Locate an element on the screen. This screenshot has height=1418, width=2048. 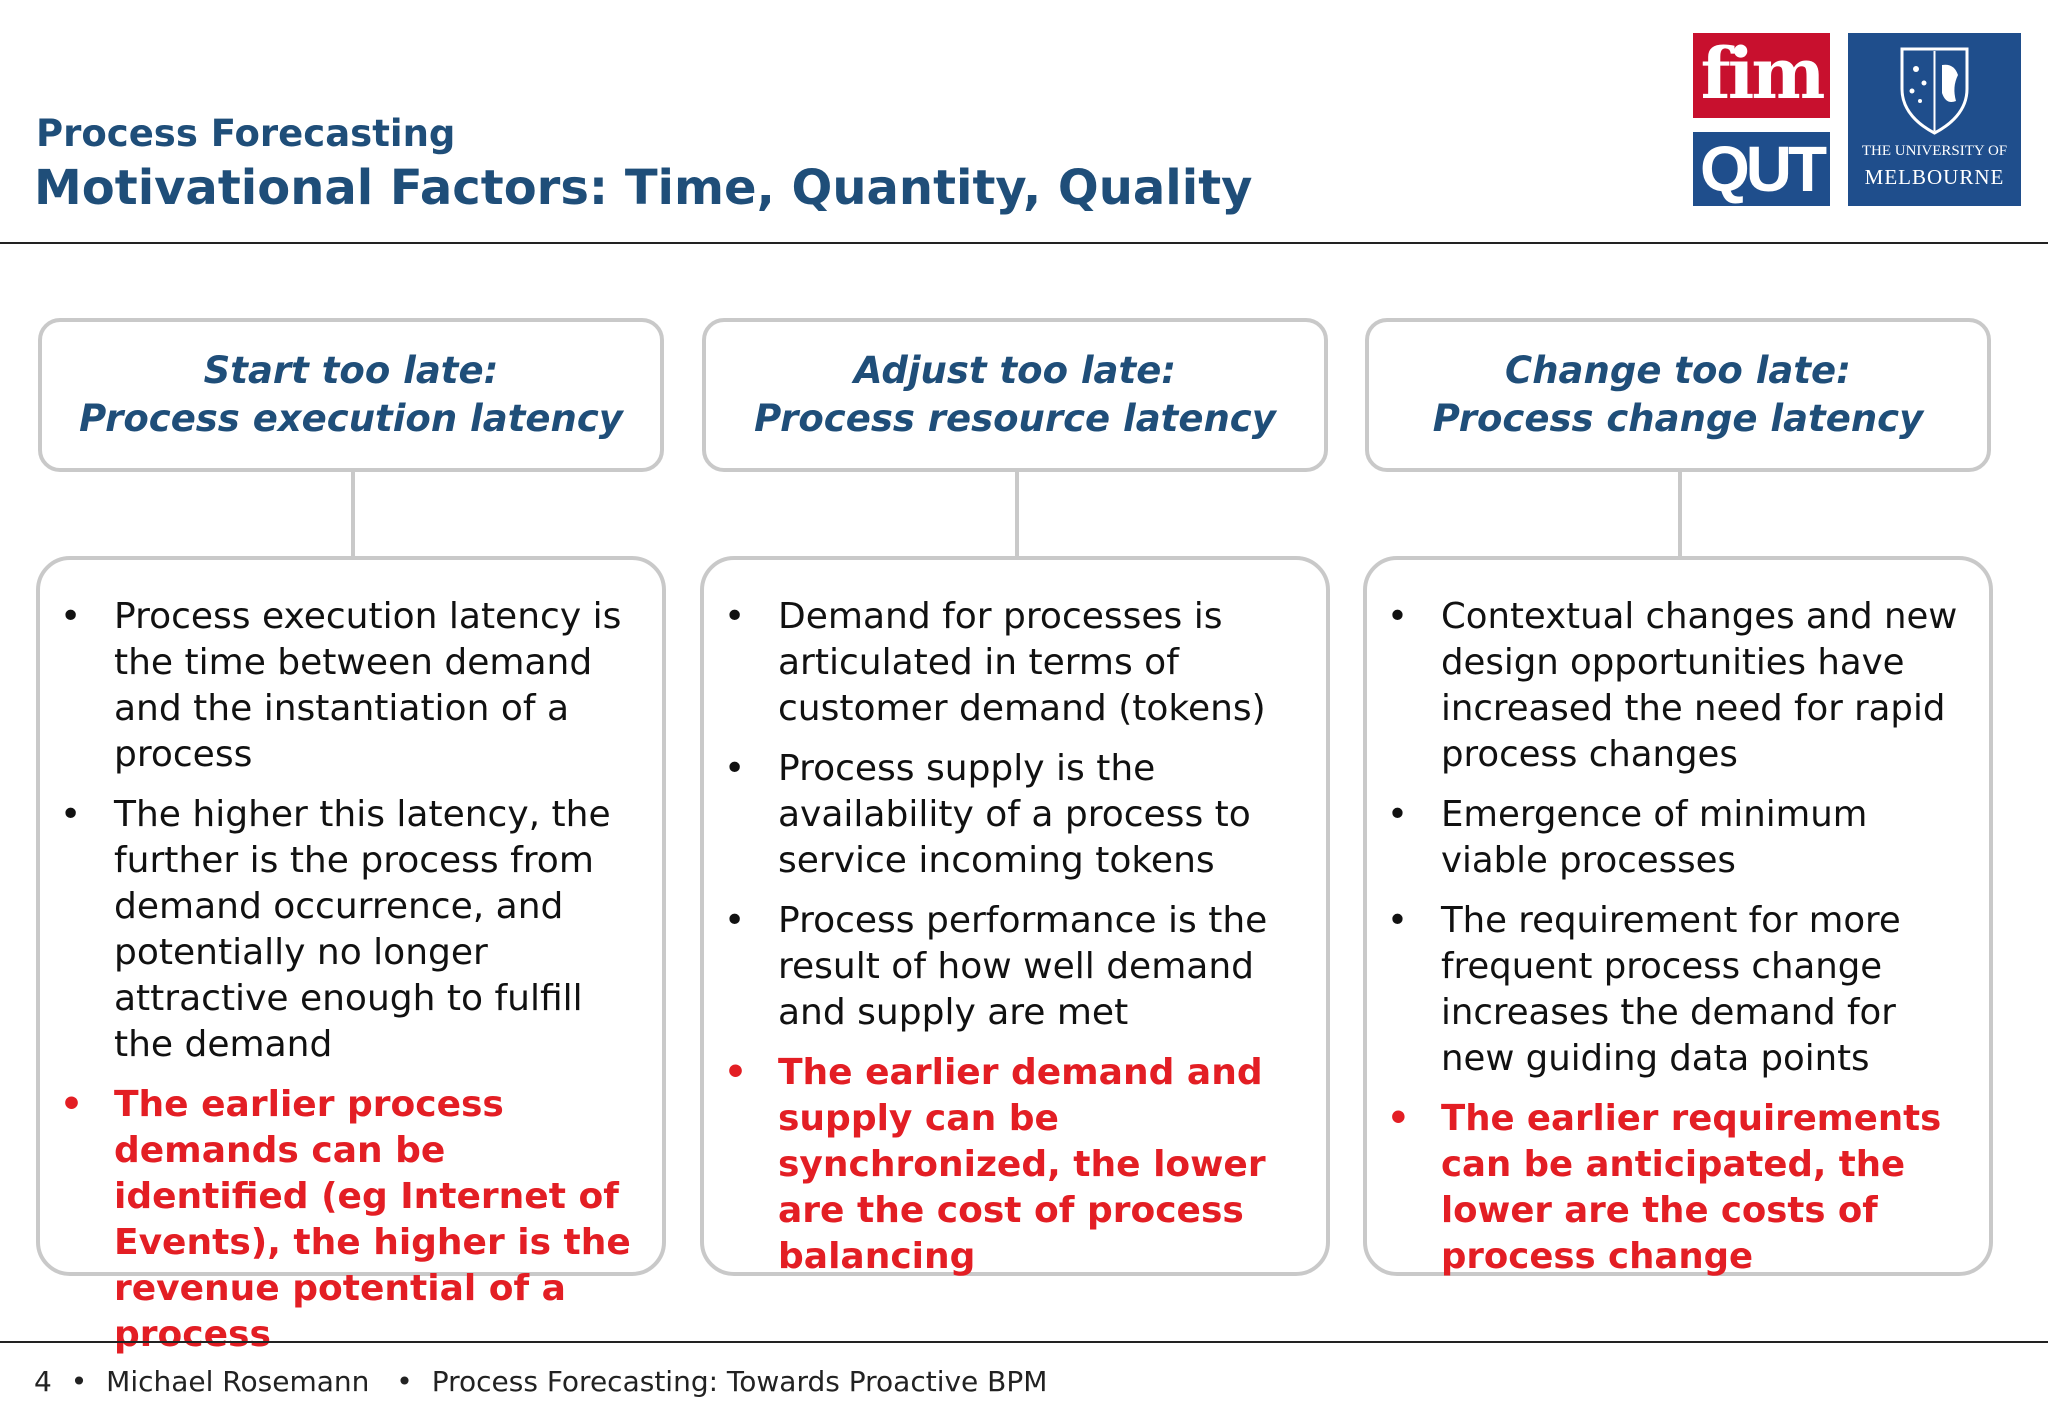
bullet-text: Emergence of minimum viable processes is located at coordinates (1654, 837).